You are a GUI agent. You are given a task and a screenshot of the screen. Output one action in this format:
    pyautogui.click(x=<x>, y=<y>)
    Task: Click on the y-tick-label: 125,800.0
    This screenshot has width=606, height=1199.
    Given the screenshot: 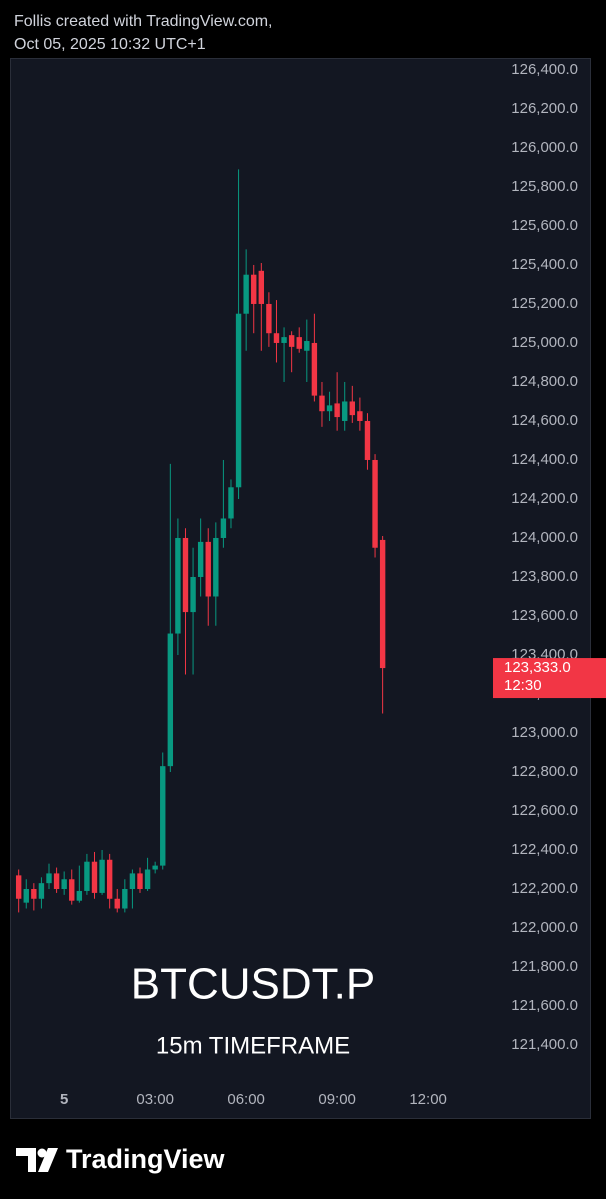 What is the action you would take?
    pyautogui.click(x=544, y=186)
    